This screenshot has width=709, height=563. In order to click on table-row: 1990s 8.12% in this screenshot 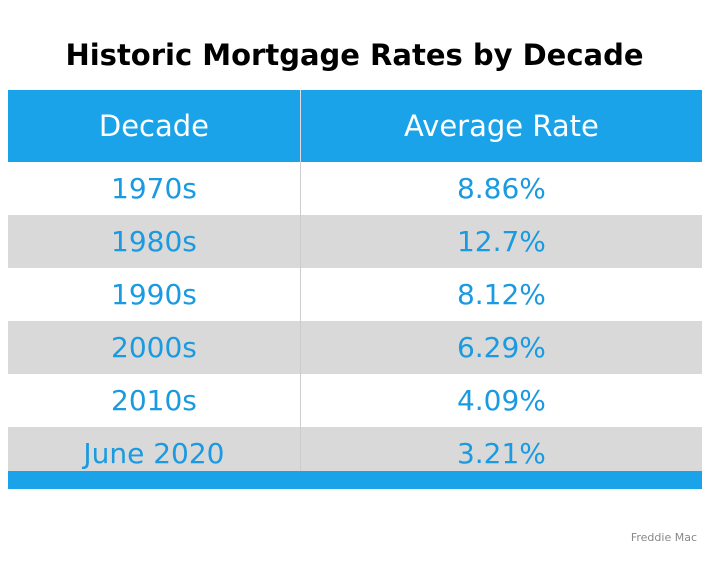, I will do `click(355, 294)`.